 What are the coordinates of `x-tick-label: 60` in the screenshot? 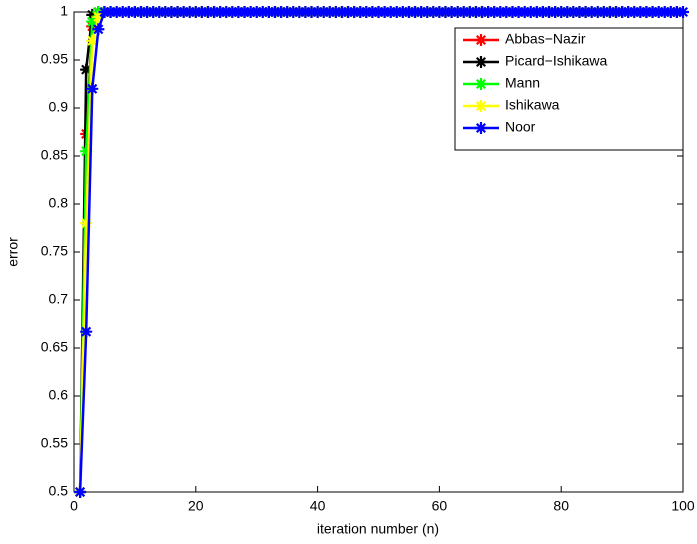 It's located at (440, 506).